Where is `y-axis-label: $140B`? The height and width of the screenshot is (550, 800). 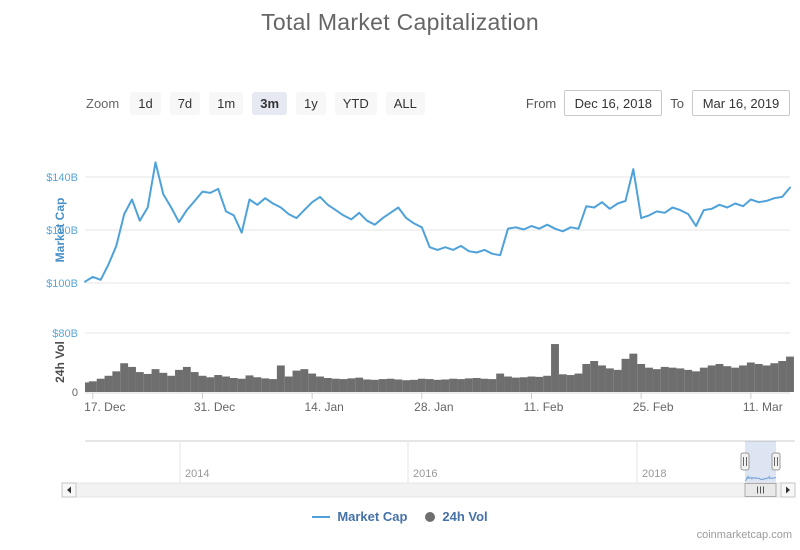
y-axis-label: $140B is located at coordinates (62, 178).